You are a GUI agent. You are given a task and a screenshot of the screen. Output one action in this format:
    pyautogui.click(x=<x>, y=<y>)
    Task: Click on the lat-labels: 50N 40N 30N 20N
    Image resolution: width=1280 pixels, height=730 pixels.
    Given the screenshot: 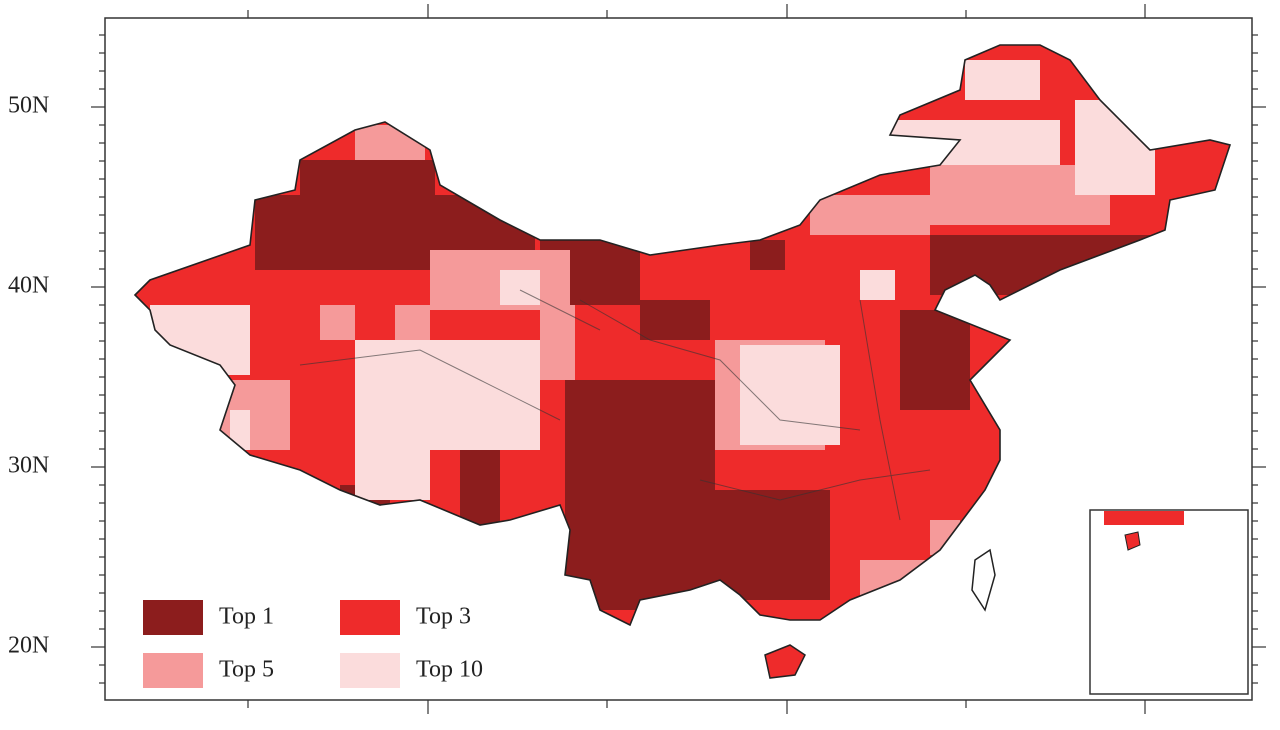 What is the action you would take?
    pyautogui.click(x=28, y=376)
    